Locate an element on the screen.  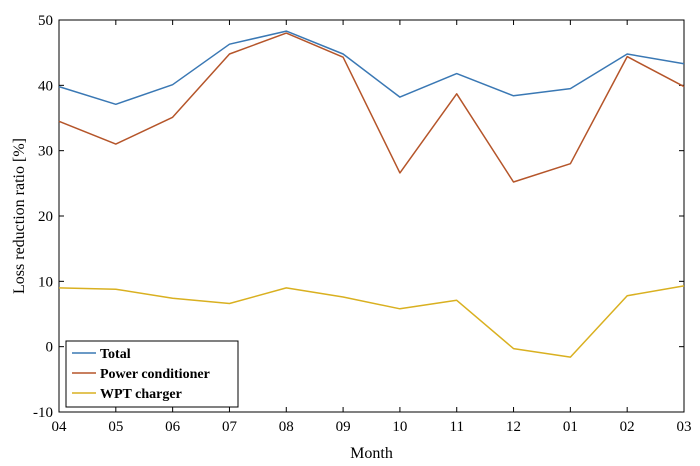
x-tick-label: 01 is located at coordinates (570, 427).